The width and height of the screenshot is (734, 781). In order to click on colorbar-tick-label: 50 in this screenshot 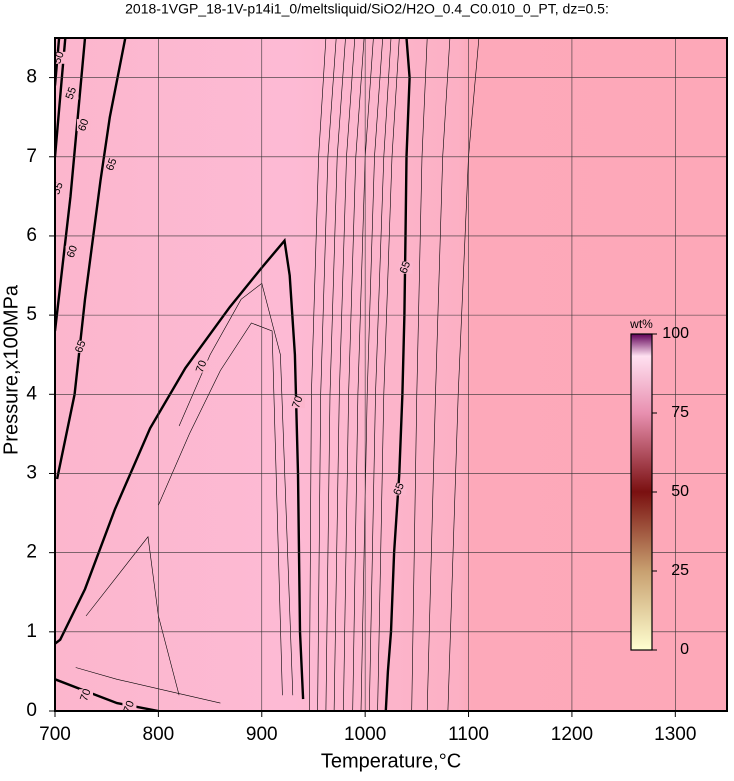, I will do `click(680, 491)`.